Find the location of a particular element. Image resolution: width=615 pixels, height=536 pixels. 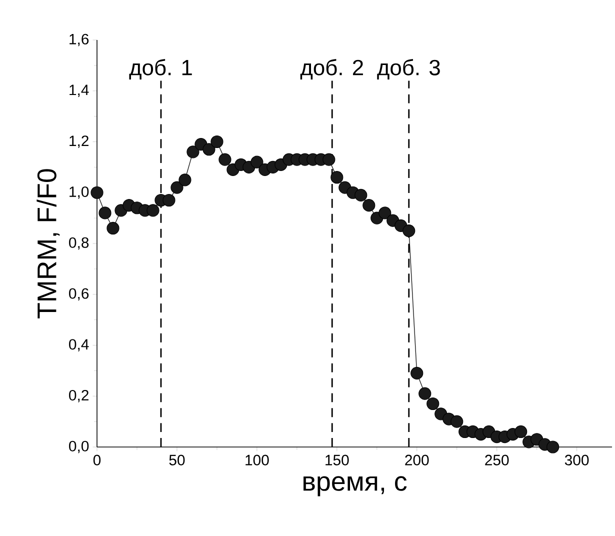

y-tick-label: 0,2 is located at coordinates (78, 396).